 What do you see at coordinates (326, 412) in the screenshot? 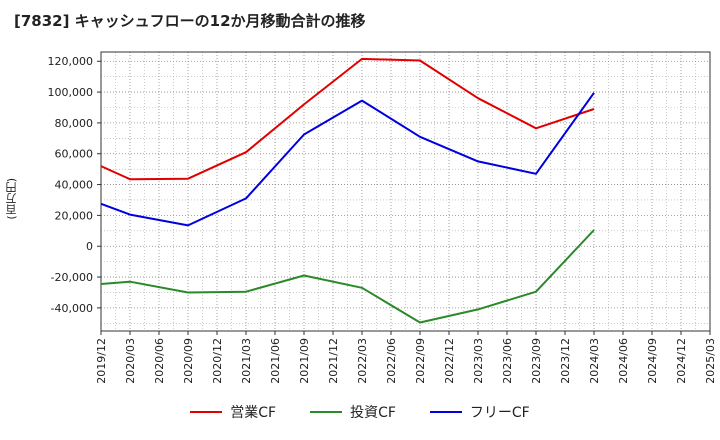
I see `legend-swatch-investing` at bounding box center [326, 412].